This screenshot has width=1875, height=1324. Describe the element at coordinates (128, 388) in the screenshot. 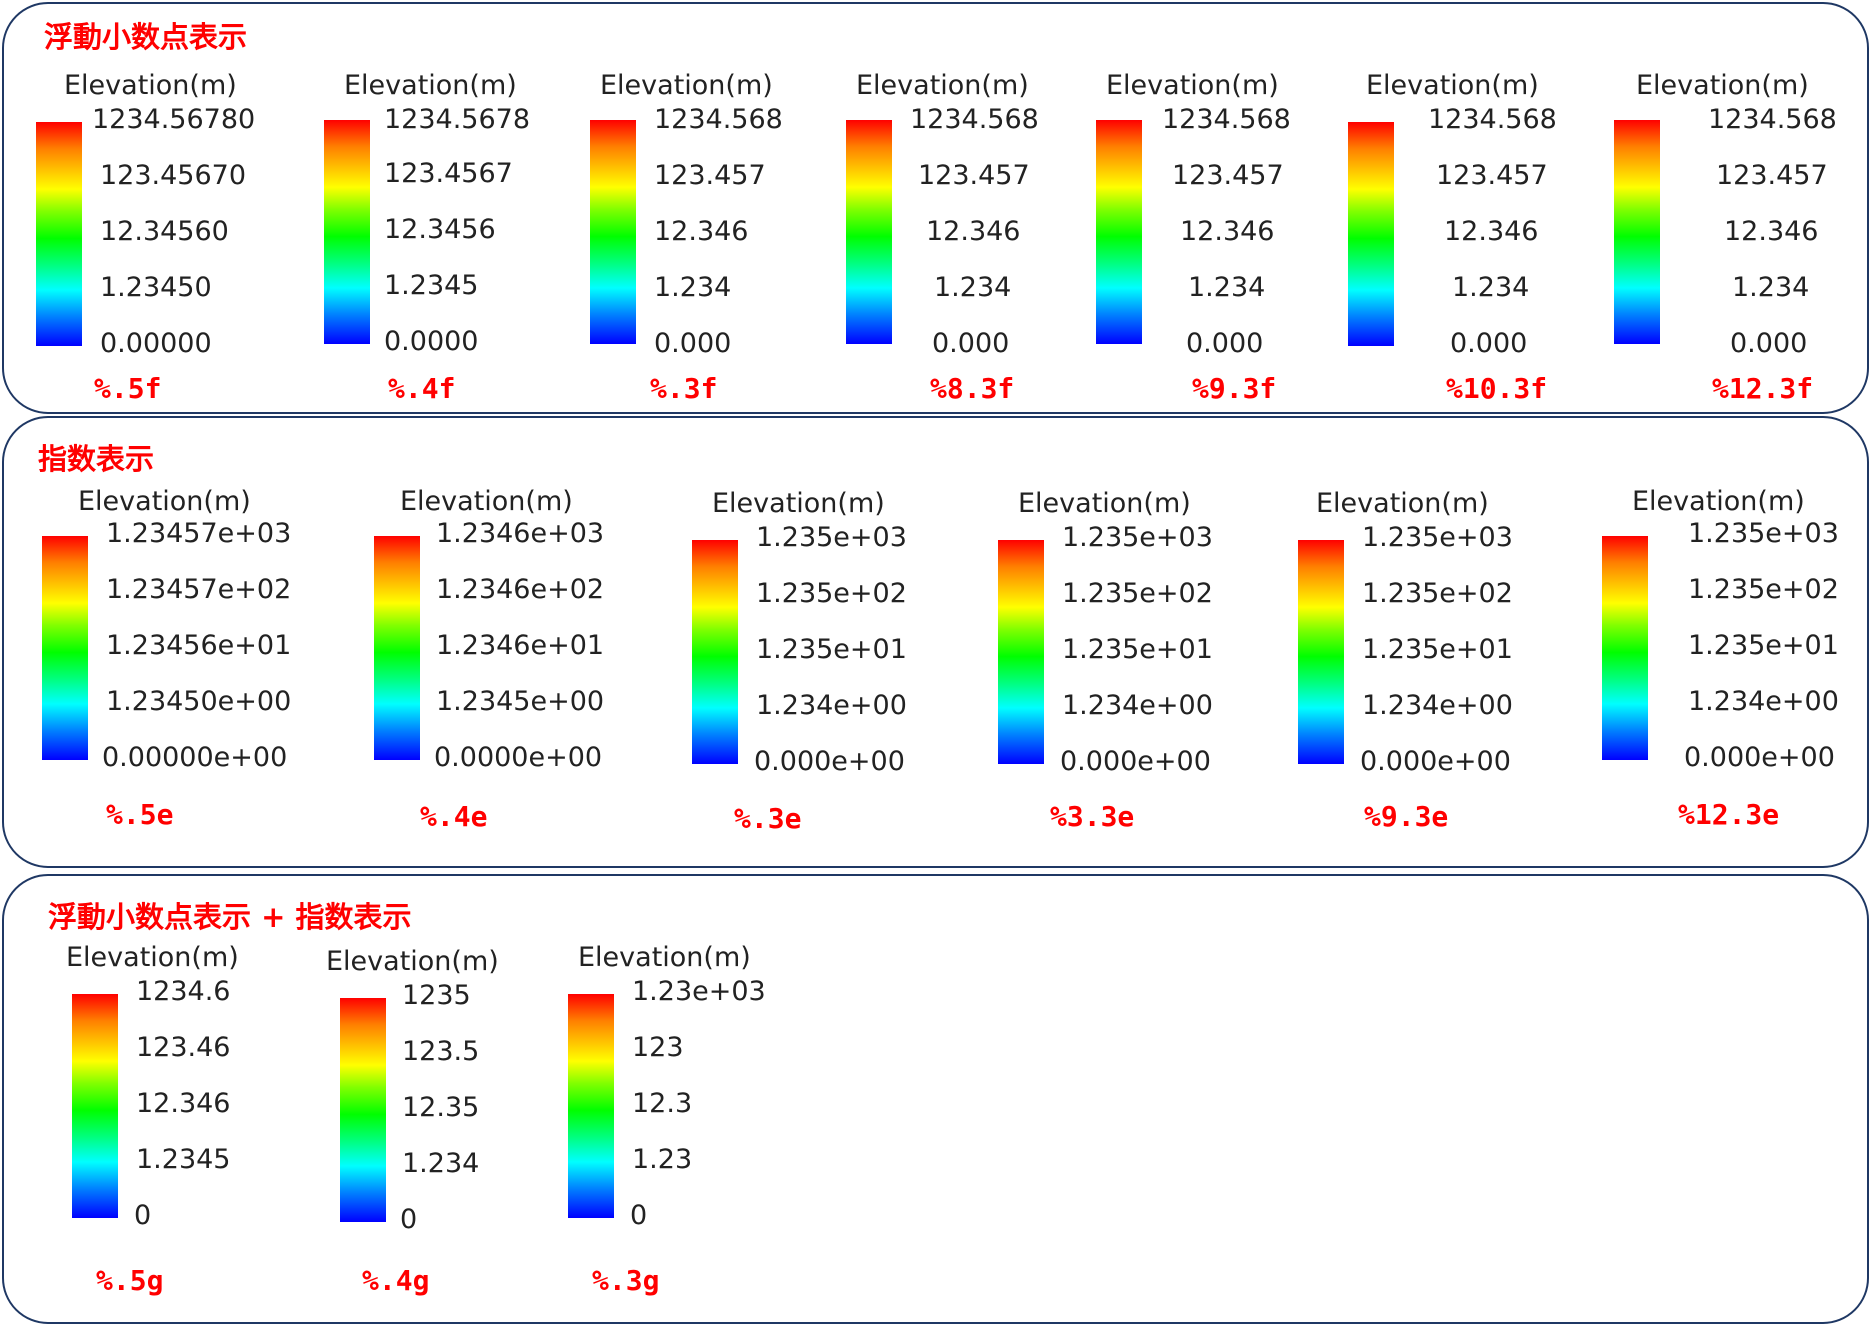

I see `format-label: %.5f` at that location.